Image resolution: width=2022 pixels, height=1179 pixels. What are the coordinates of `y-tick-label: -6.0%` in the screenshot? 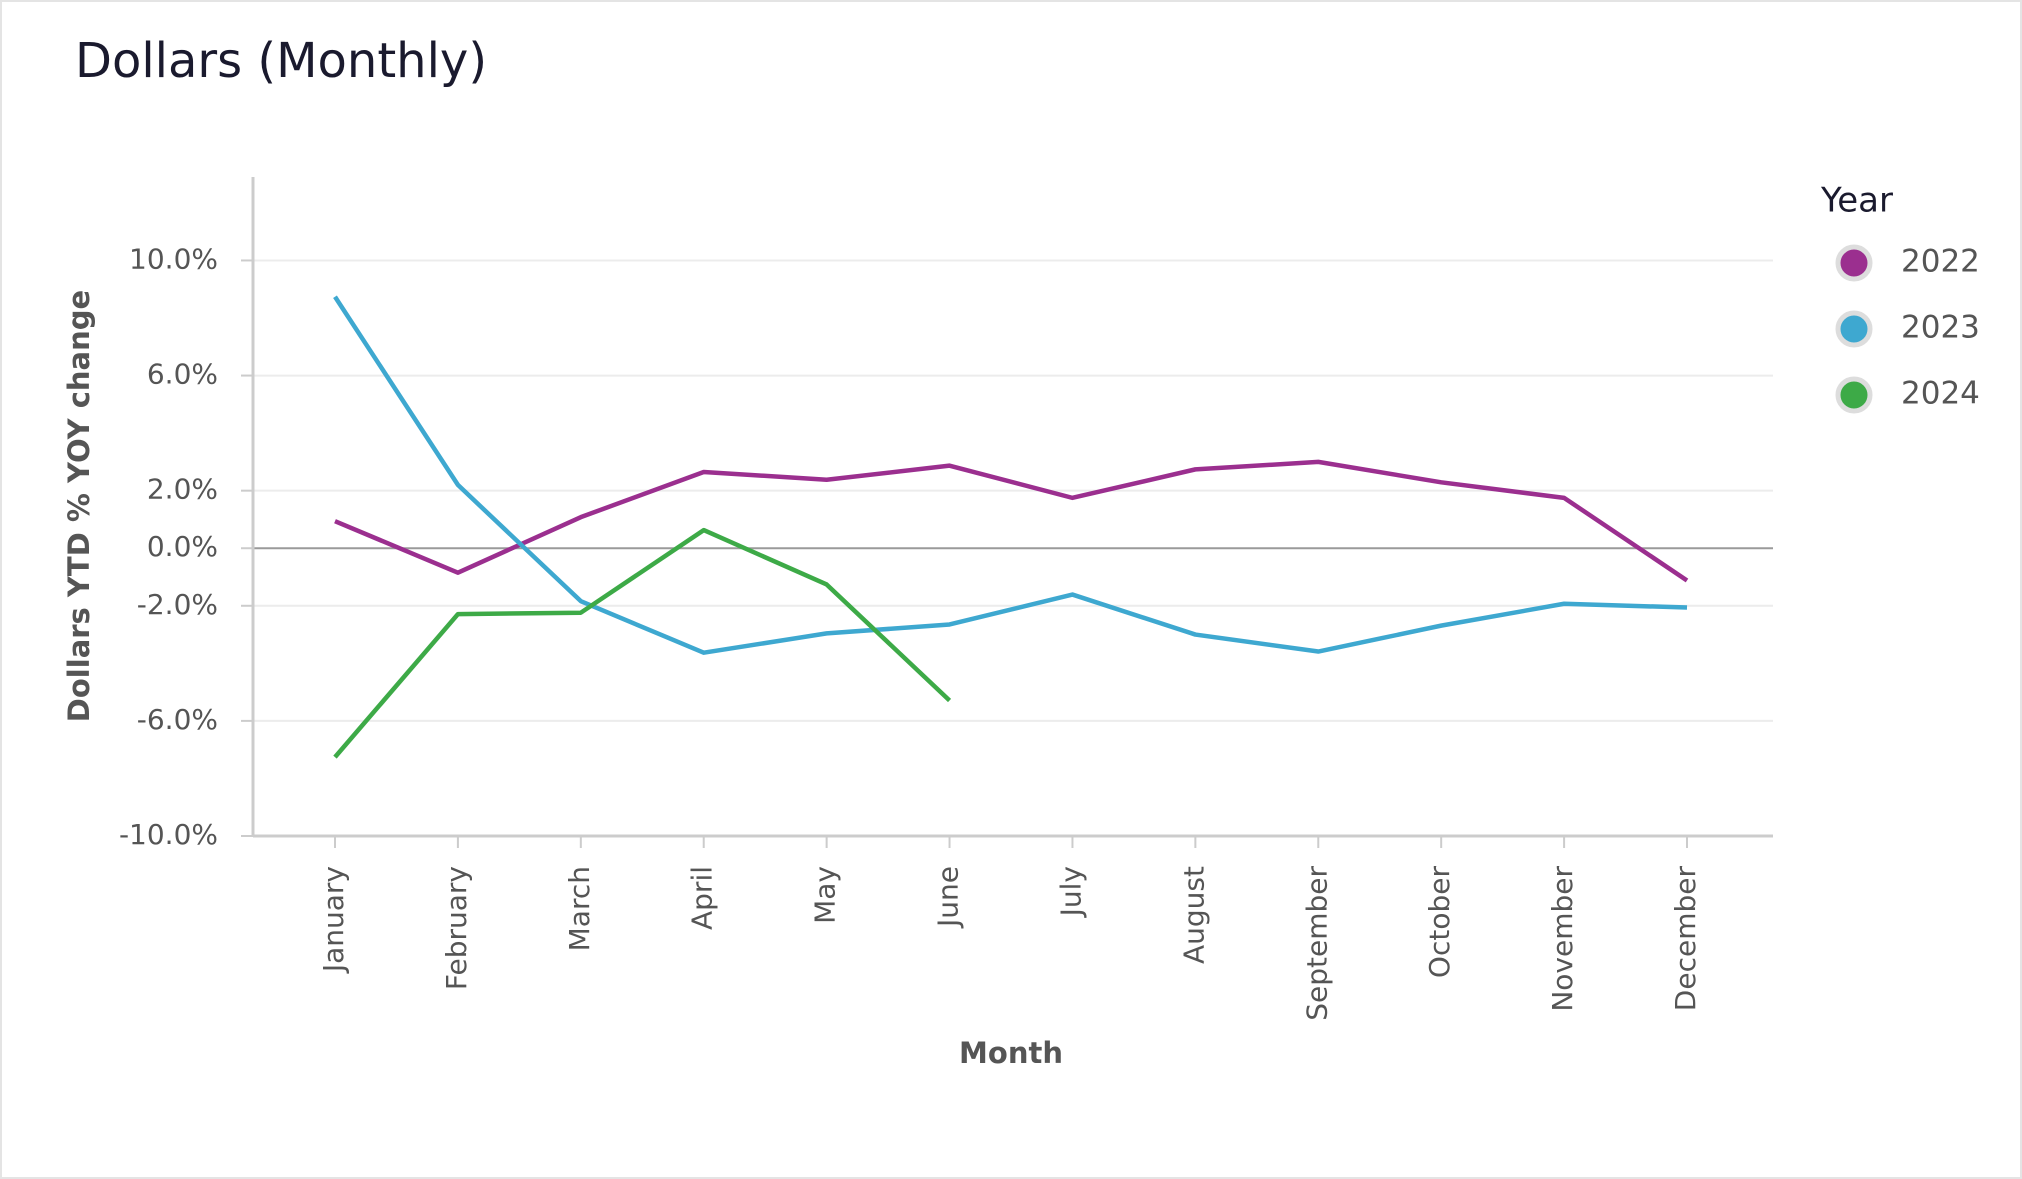 It's located at (177, 719).